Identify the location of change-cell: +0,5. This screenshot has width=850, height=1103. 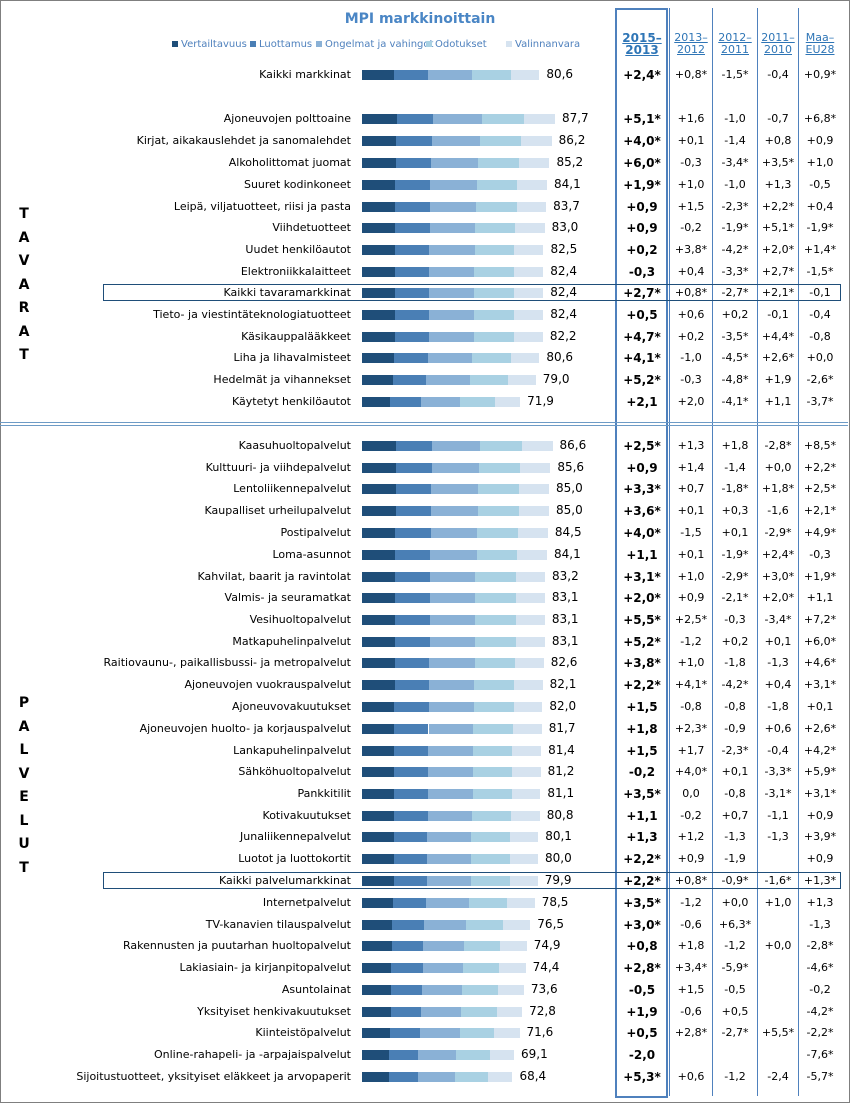
(642, 315).